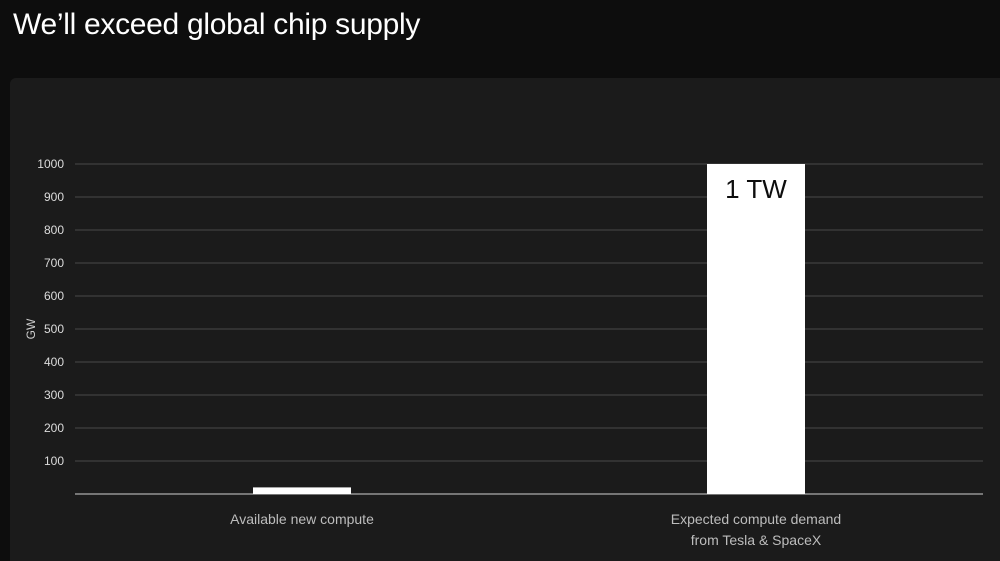 This screenshot has width=1000, height=561. I want to click on y-tick-label-800: 800, so click(54, 230).